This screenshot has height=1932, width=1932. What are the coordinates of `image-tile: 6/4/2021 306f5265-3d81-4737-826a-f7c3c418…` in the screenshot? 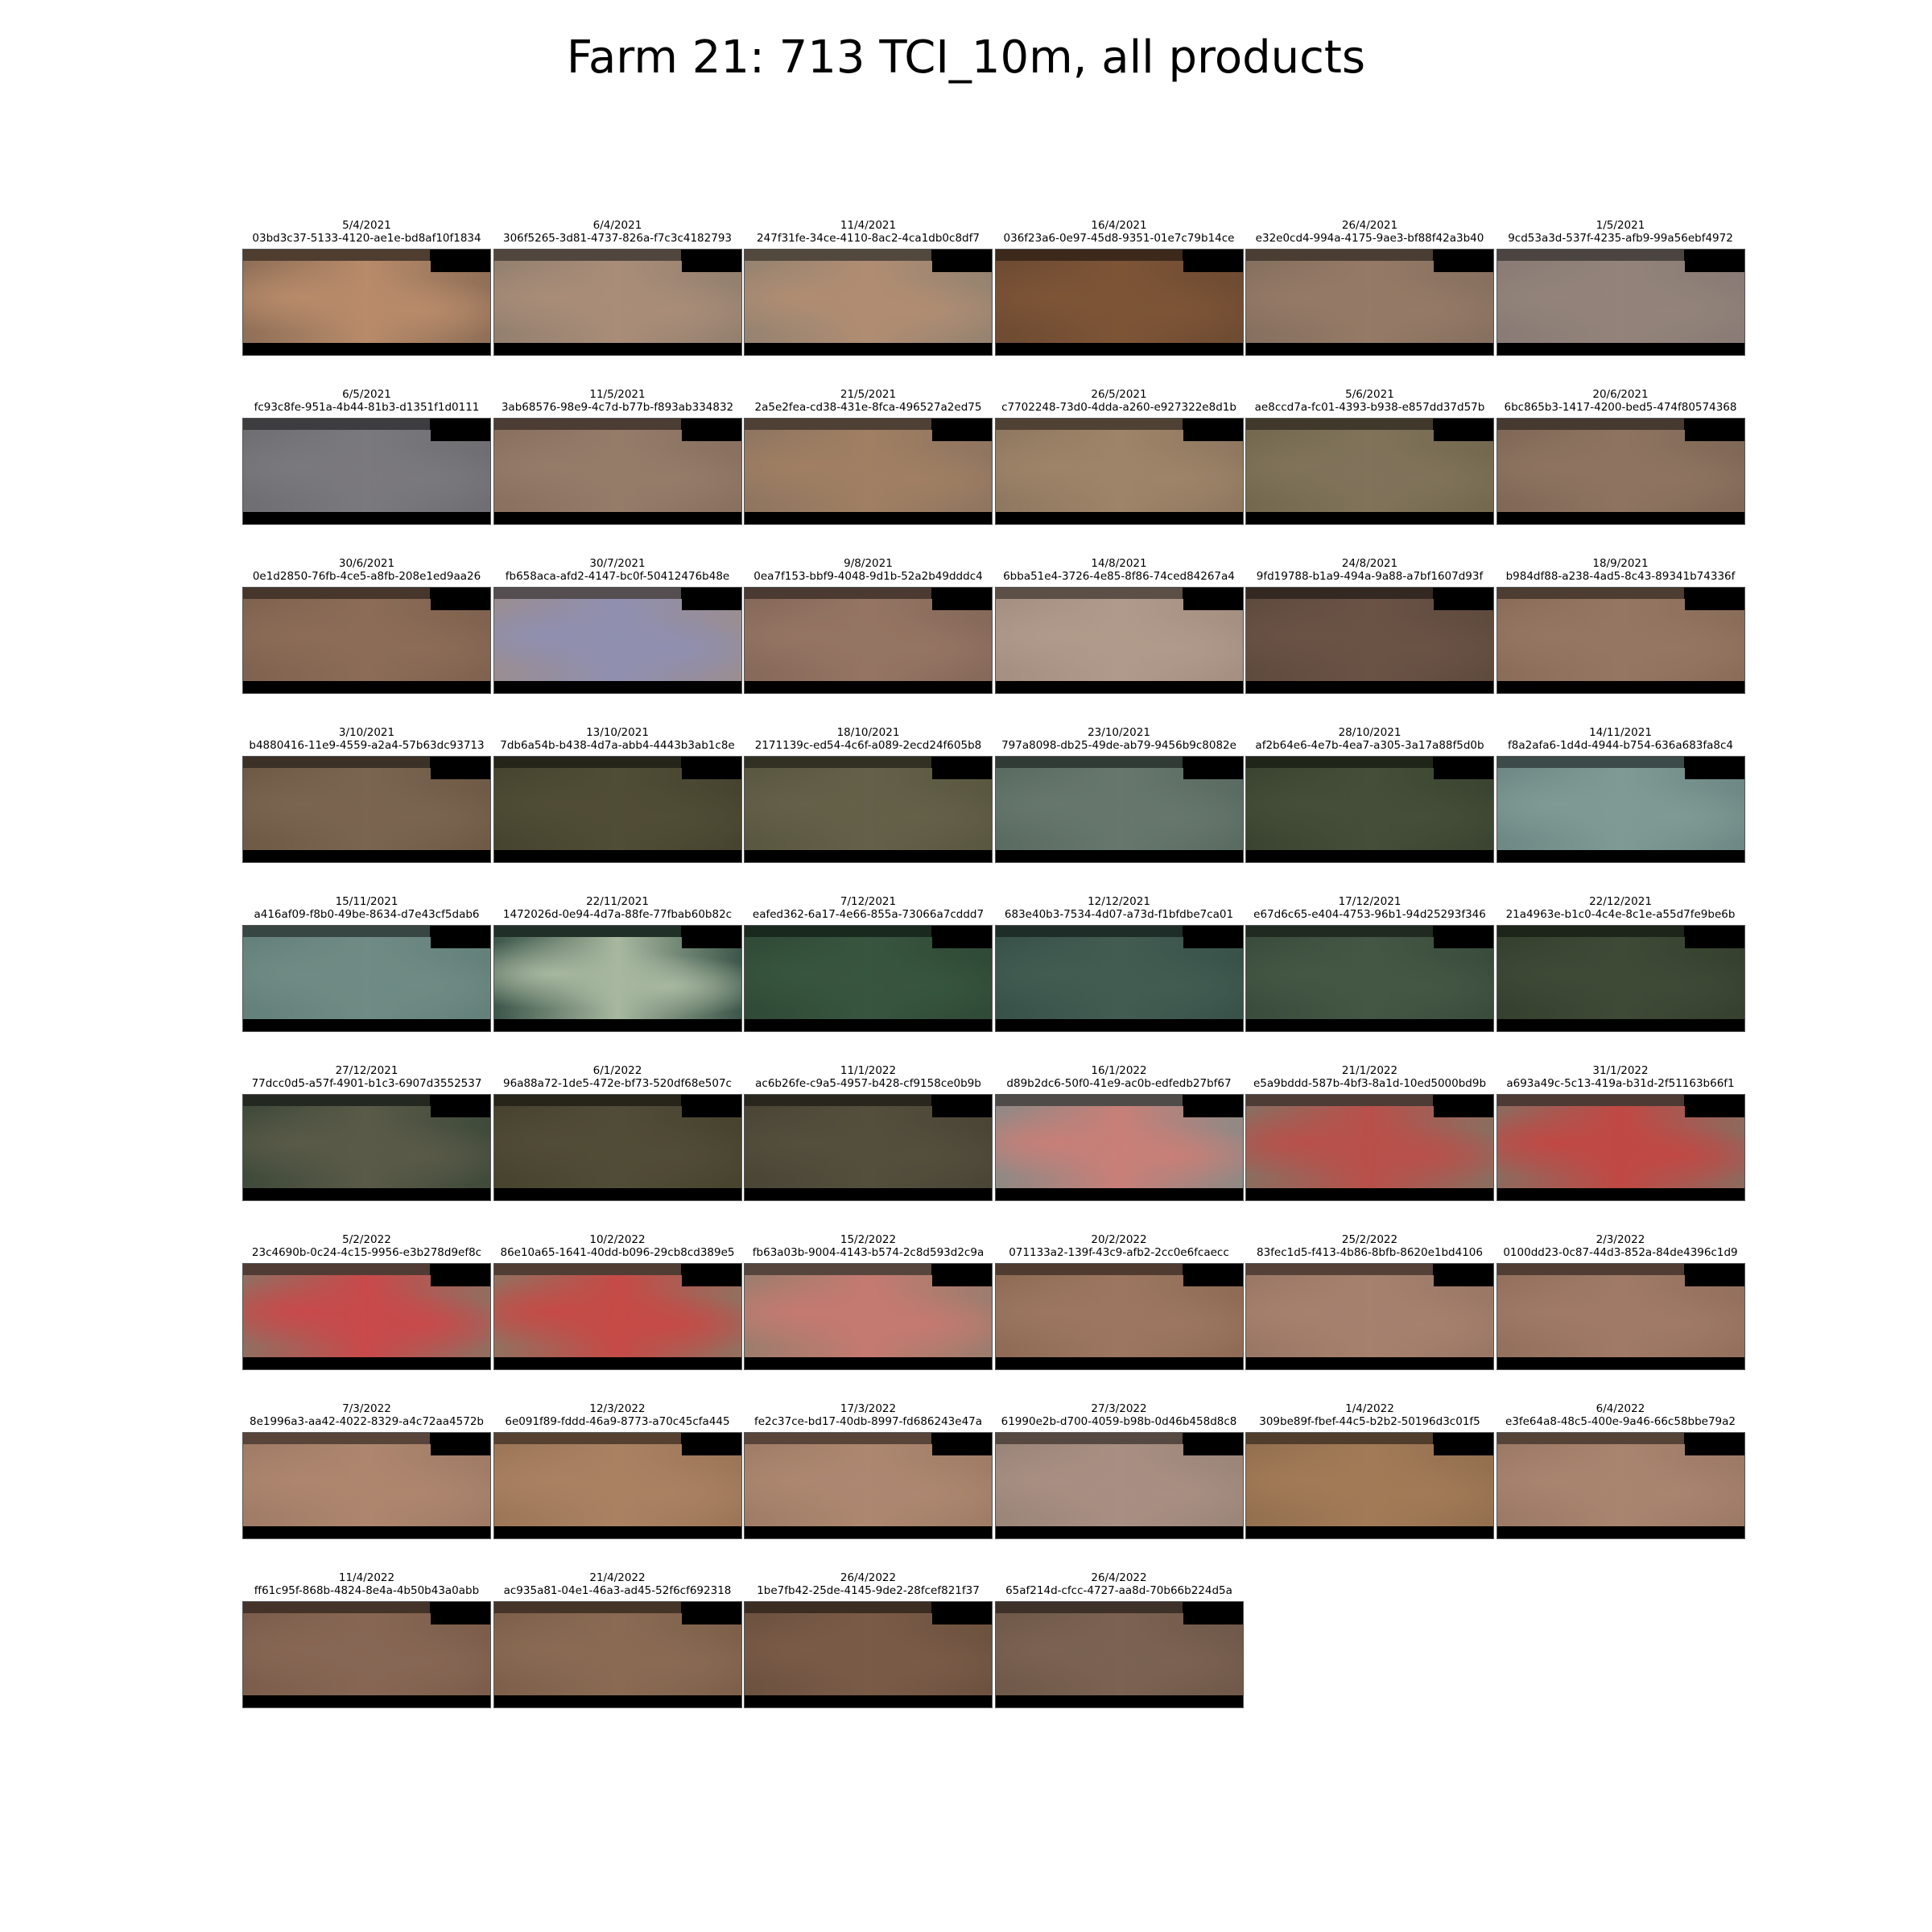 It's located at (617, 287).